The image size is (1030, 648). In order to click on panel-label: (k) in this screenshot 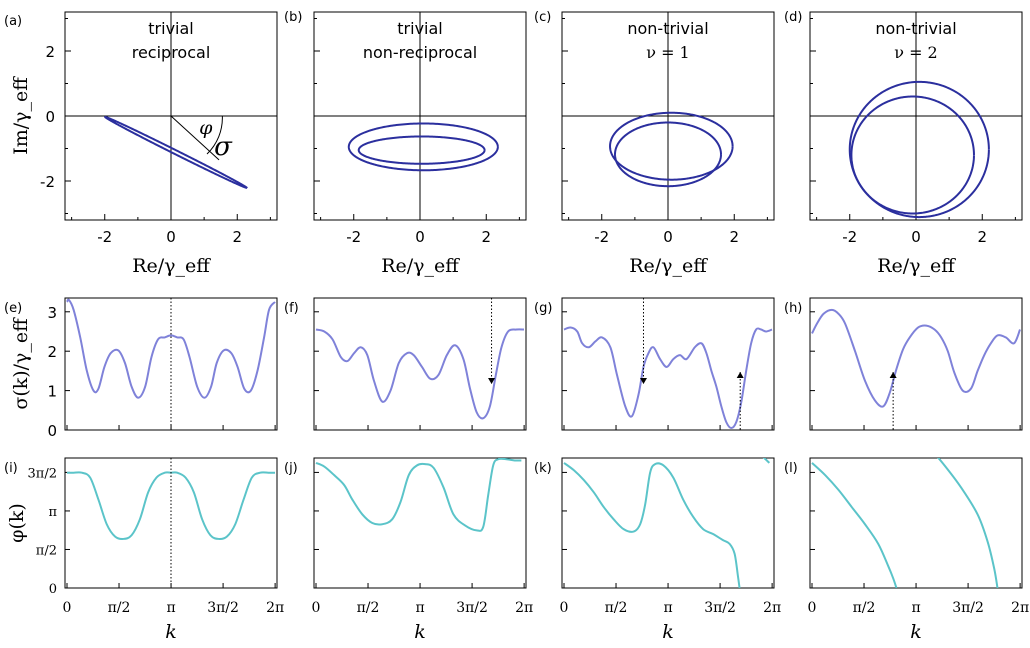, I will do `click(543, 468)`.